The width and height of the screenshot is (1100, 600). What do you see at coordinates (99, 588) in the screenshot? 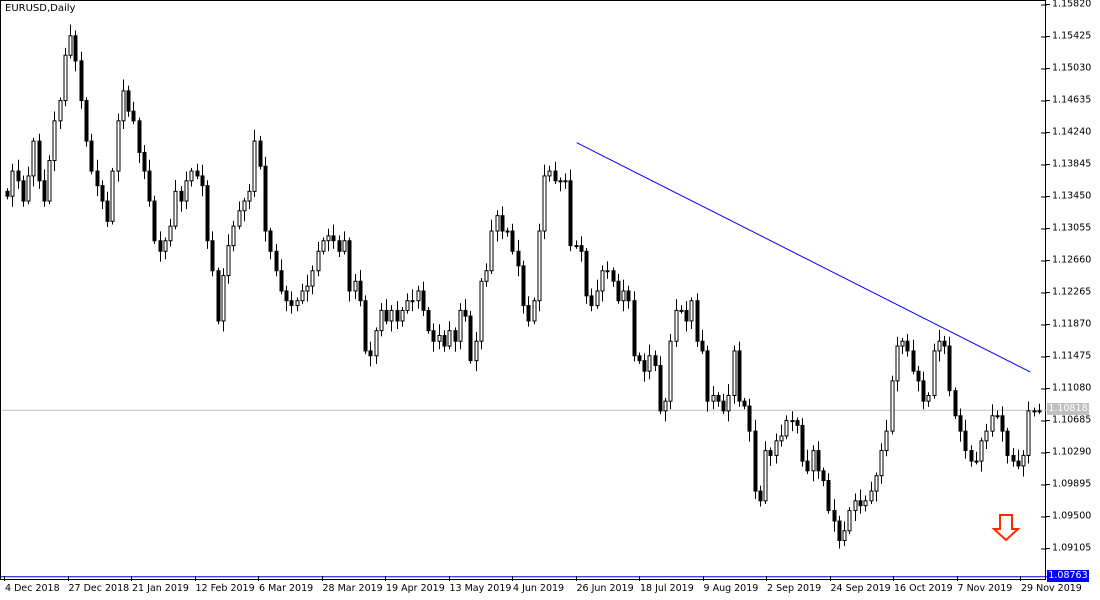
I see `time-tick-label: 27 Dec 2018` at bounding box center [99, 588].